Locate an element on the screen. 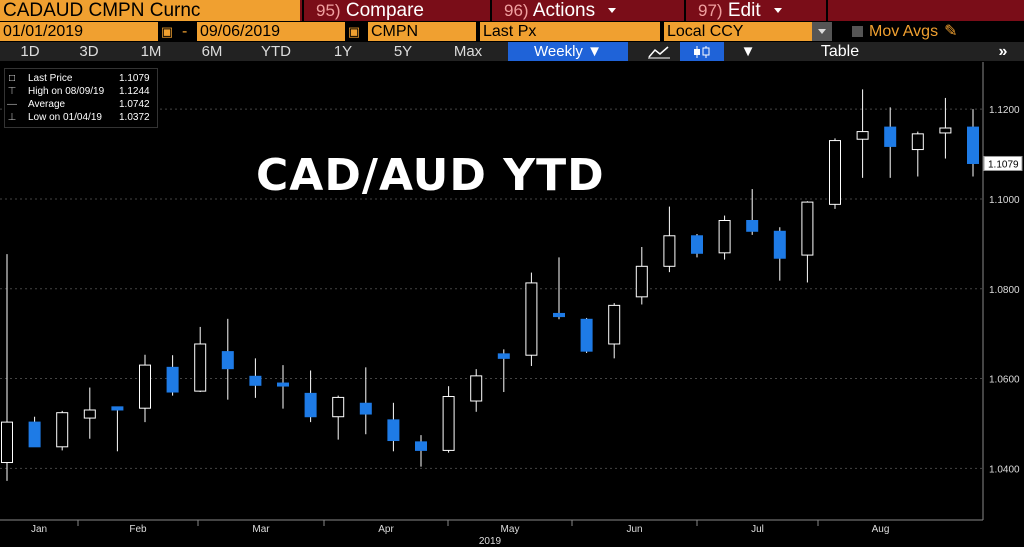  mov-avgs-label: Mov Avgs is located at coordinates (904, 31).